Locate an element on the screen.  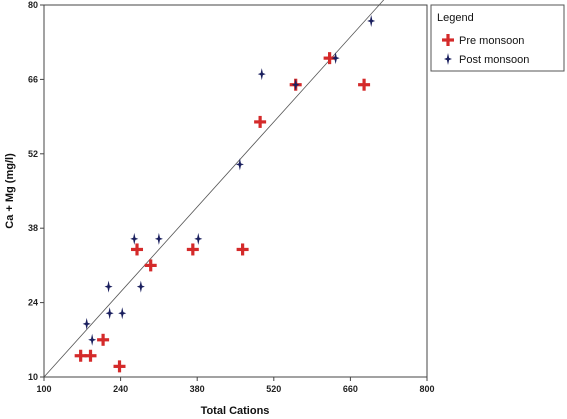
y-axis-title: Ca + Mg (mg/l) is located at coordinates (10, 191).